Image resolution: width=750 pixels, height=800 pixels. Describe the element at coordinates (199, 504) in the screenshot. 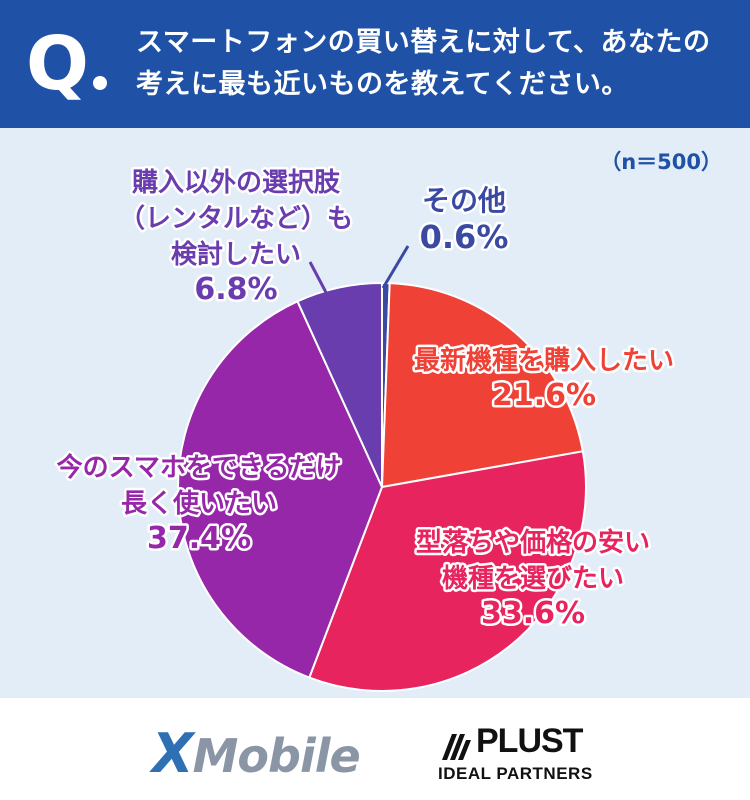

I see `slice-label-3-line-1: 長く使いたい` at that location.